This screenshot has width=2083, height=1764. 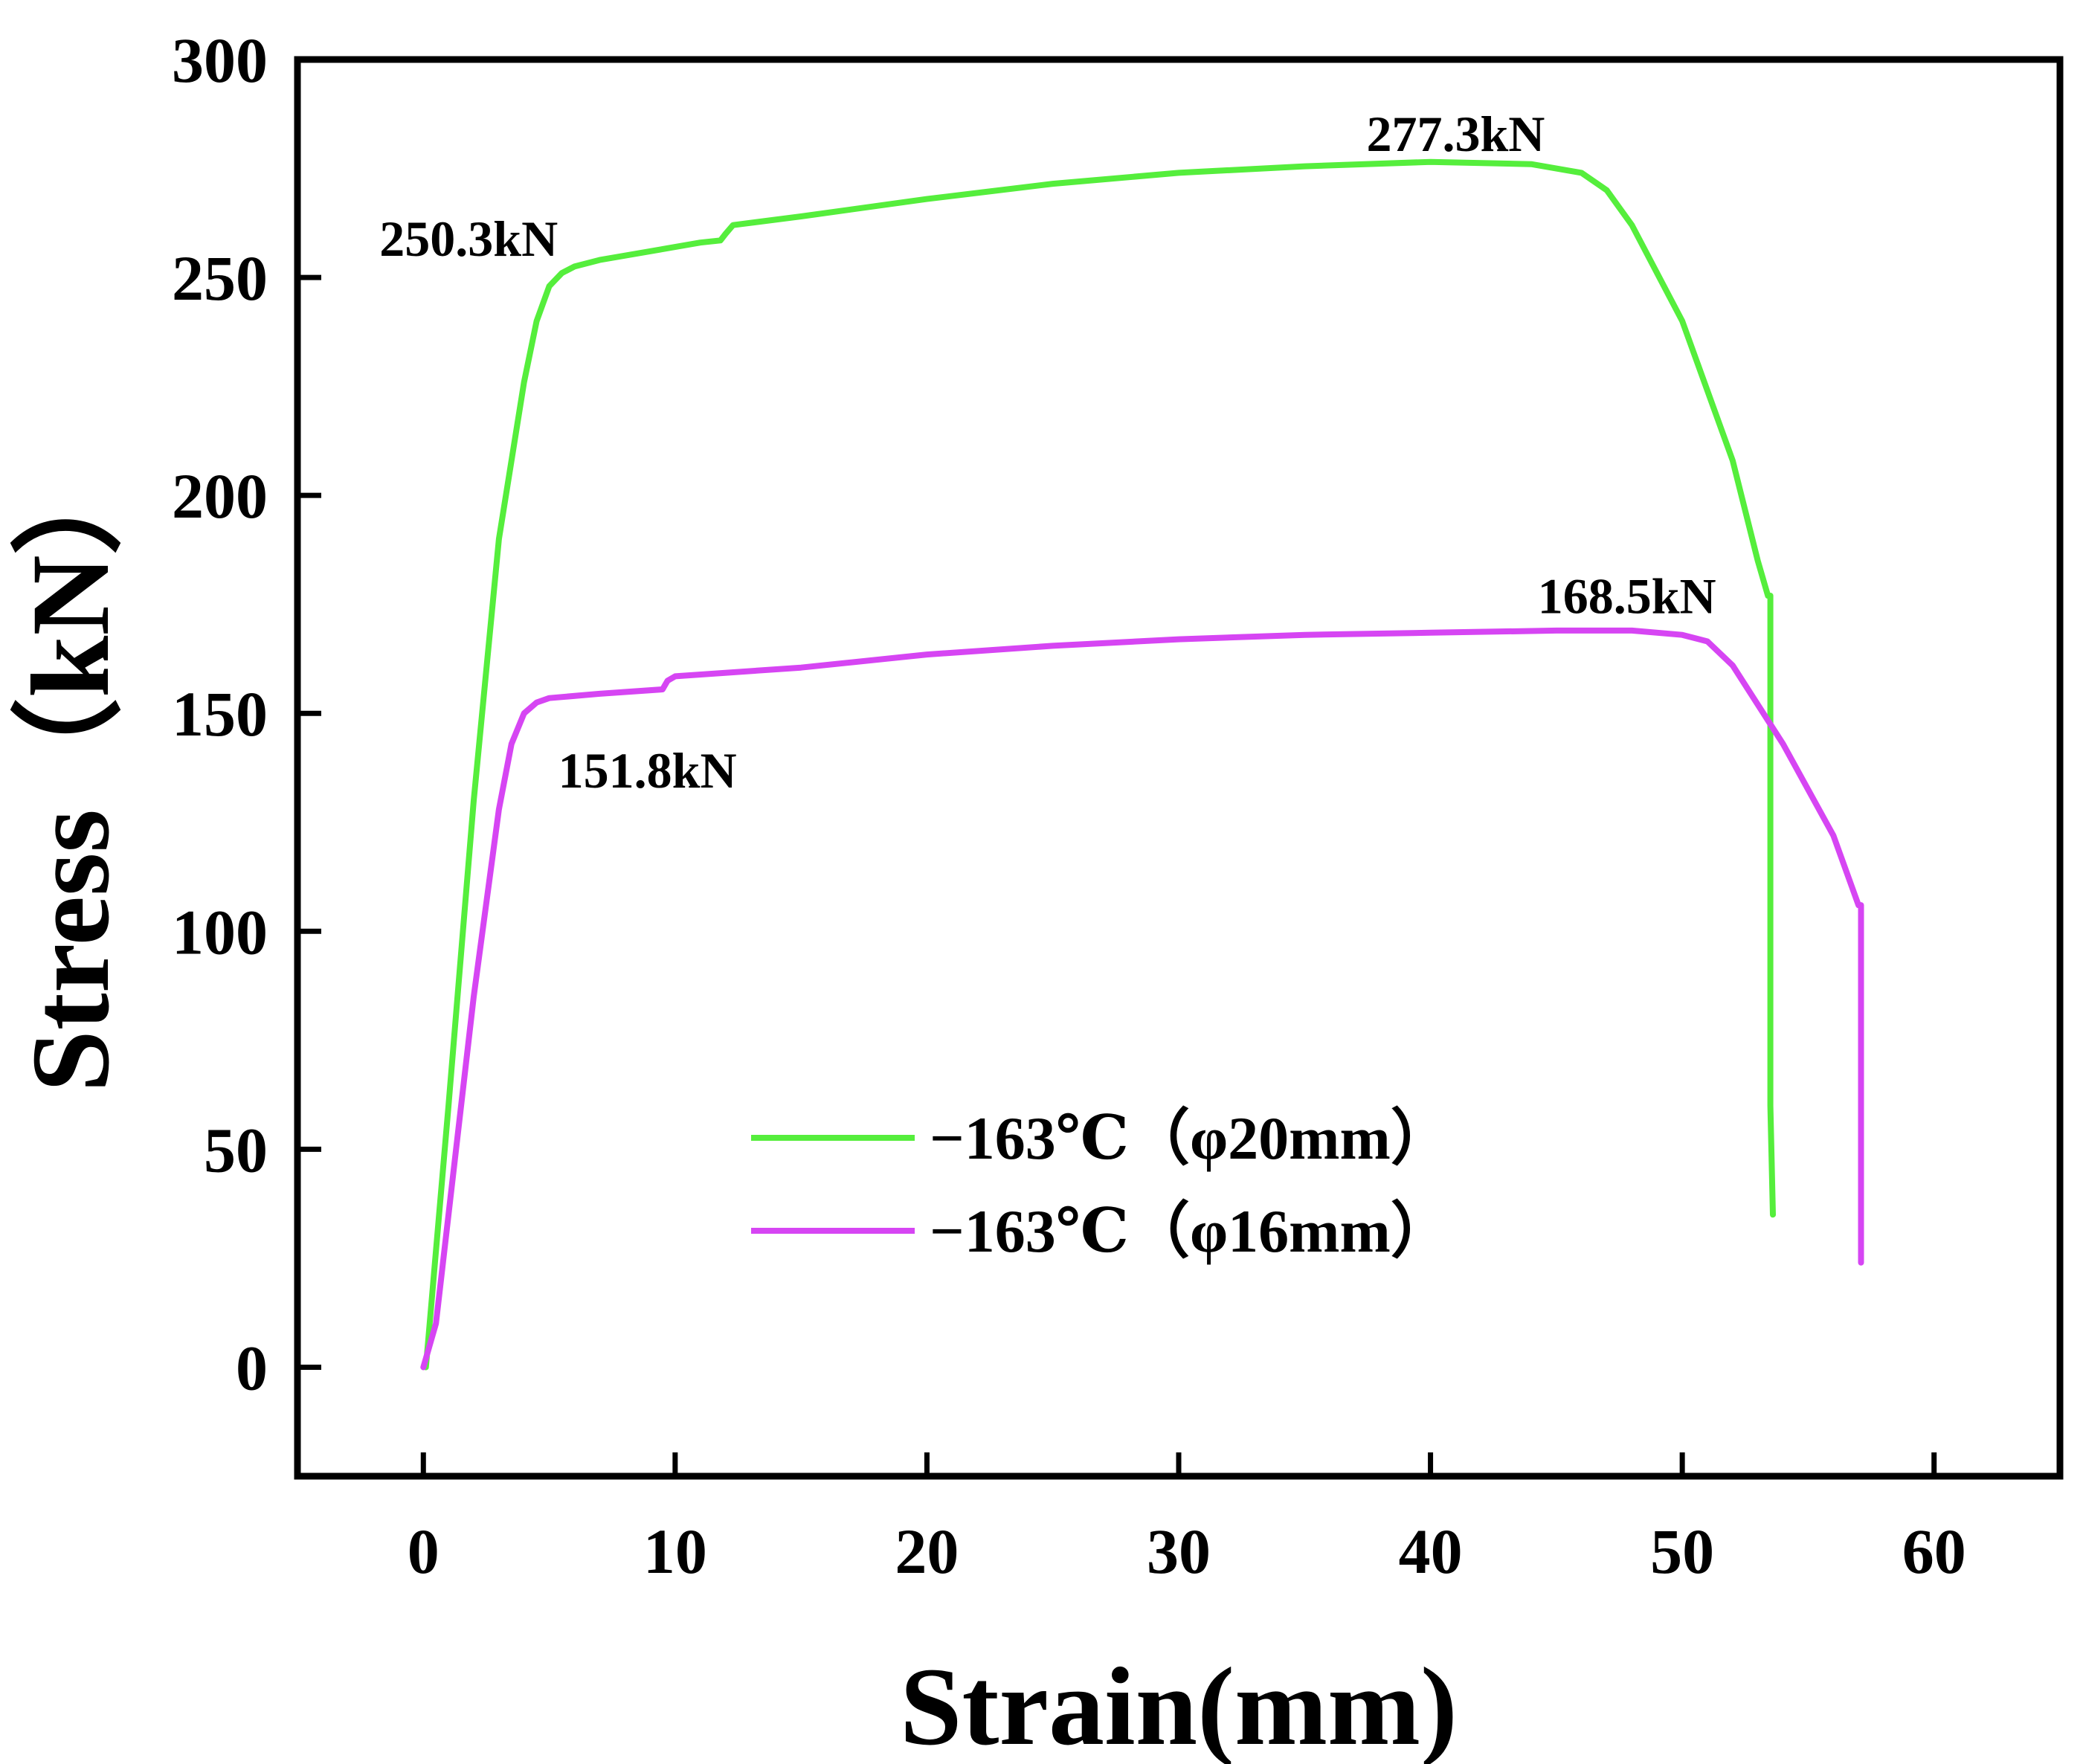 I want to click on y-tick-label: 150, so click(x=220, y=714).